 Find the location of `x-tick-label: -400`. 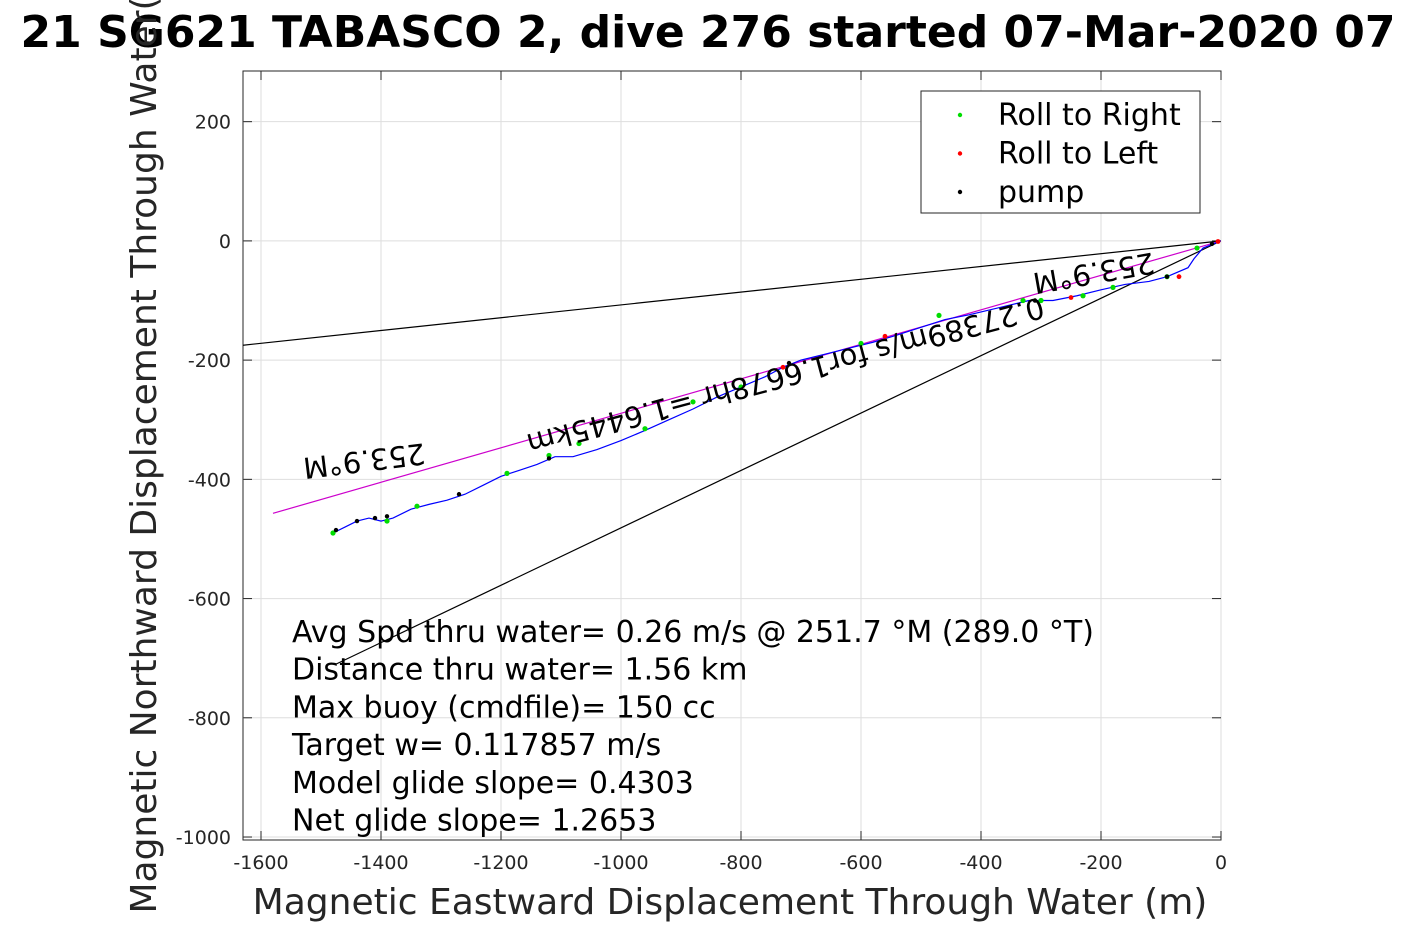

x-tick-label: -400 is located at coordinates (980, 863).